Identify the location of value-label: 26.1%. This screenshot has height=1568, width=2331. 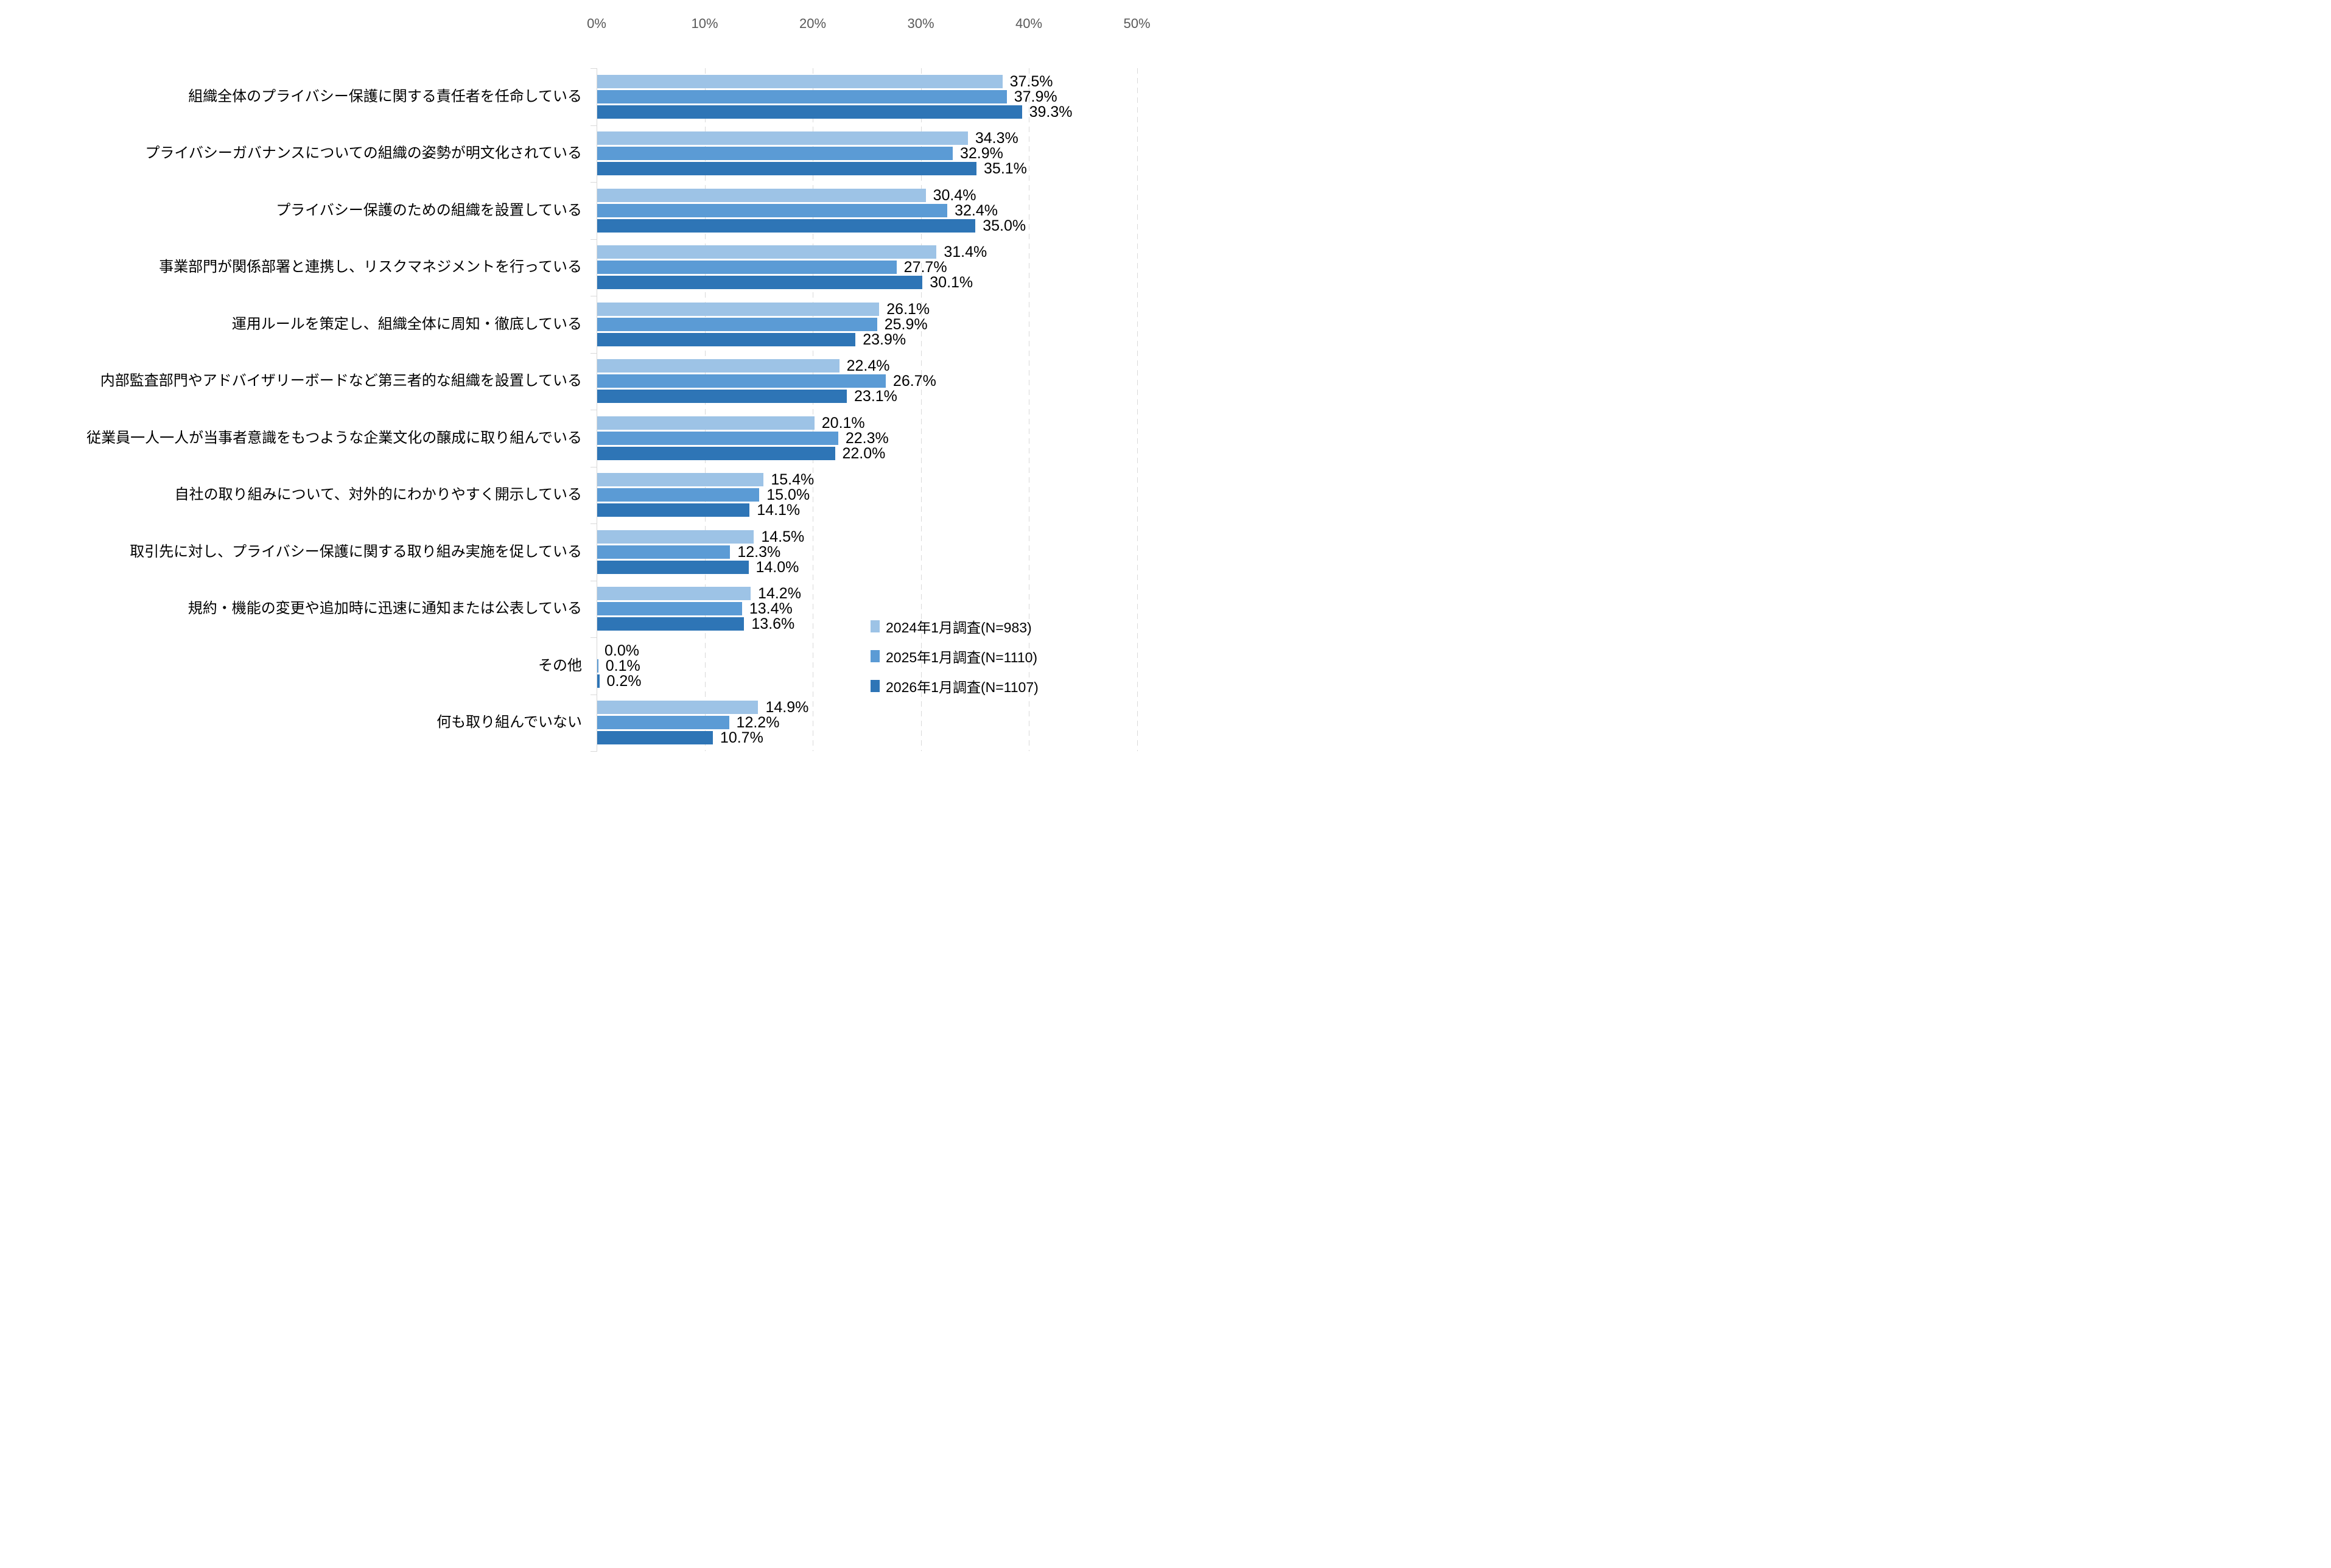
(908, 309).